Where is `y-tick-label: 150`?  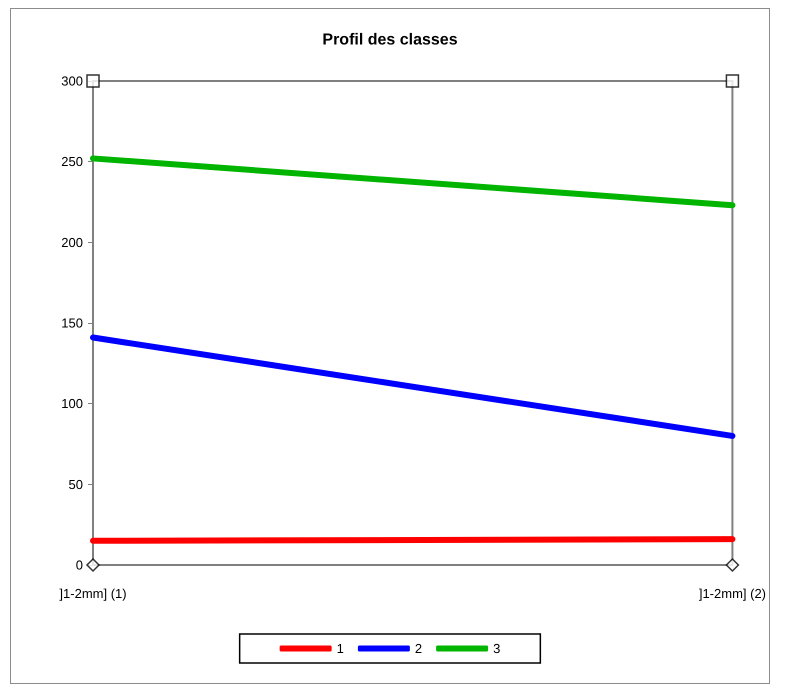
y-tick-label: 150 is located at coordinates (72, 323).